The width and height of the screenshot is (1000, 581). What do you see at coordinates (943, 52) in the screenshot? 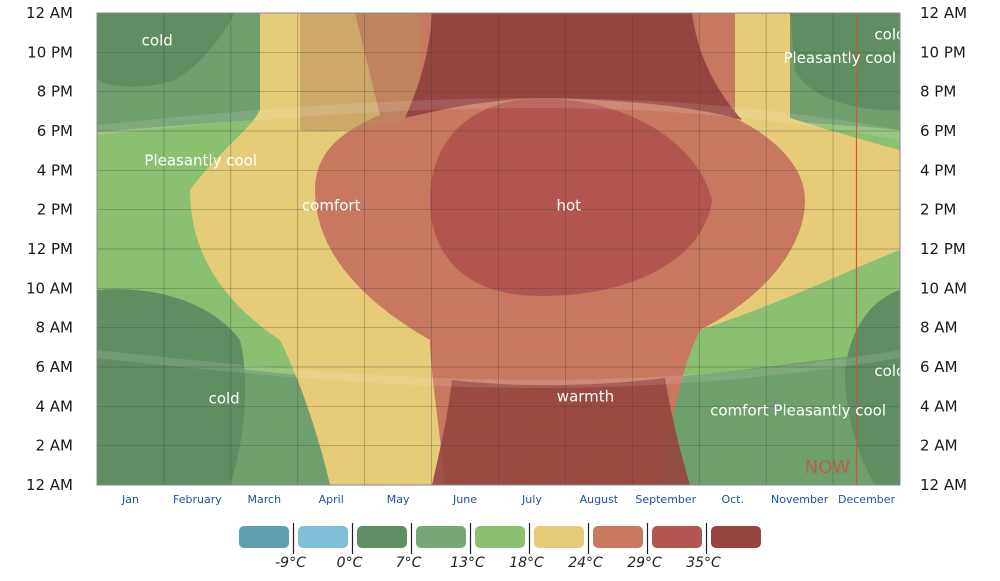
I see `y-tick-label-right: 10 PM` at bounding box center [943, 52].